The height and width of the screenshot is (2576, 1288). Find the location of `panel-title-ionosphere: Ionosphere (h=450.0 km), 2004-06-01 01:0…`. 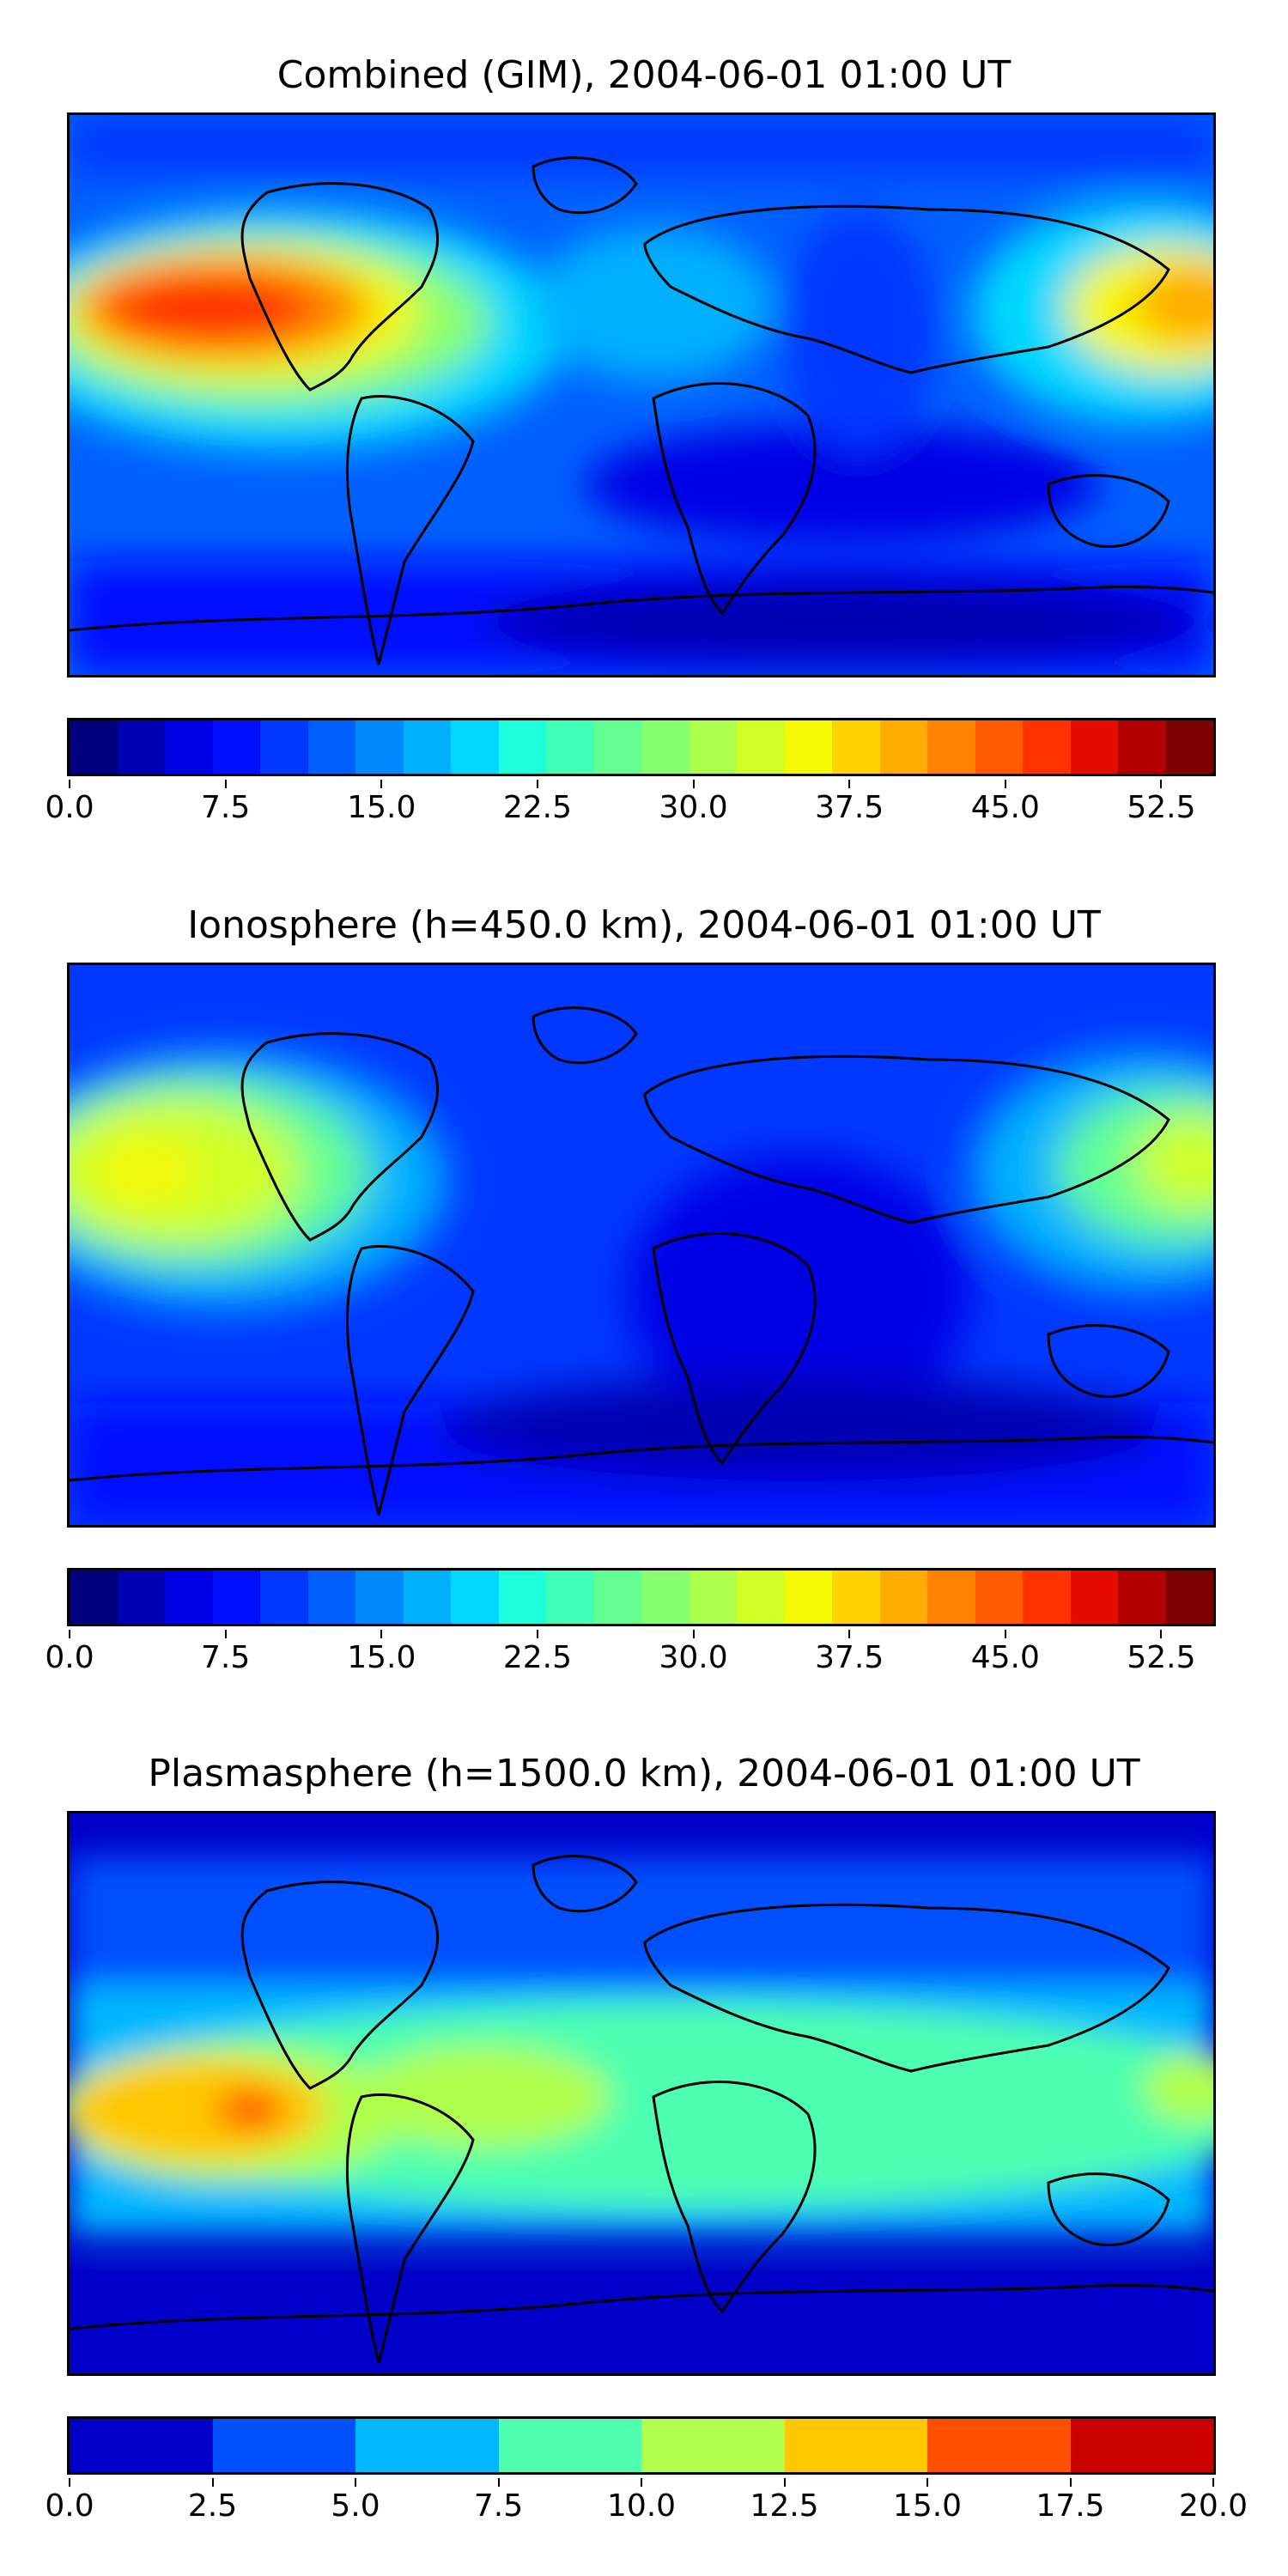

panel-title-ionosphere: Ionosphere (h=450.0 km), 2004-06-01 01:0… is located at coordinates (644, 925).